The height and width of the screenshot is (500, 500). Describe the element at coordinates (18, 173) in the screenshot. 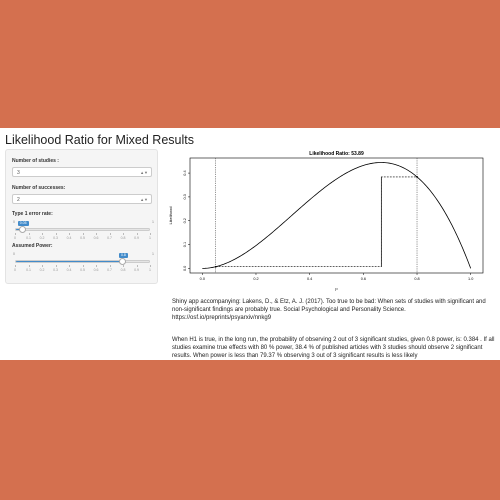

I see `num-studies-value: 3` at that location.